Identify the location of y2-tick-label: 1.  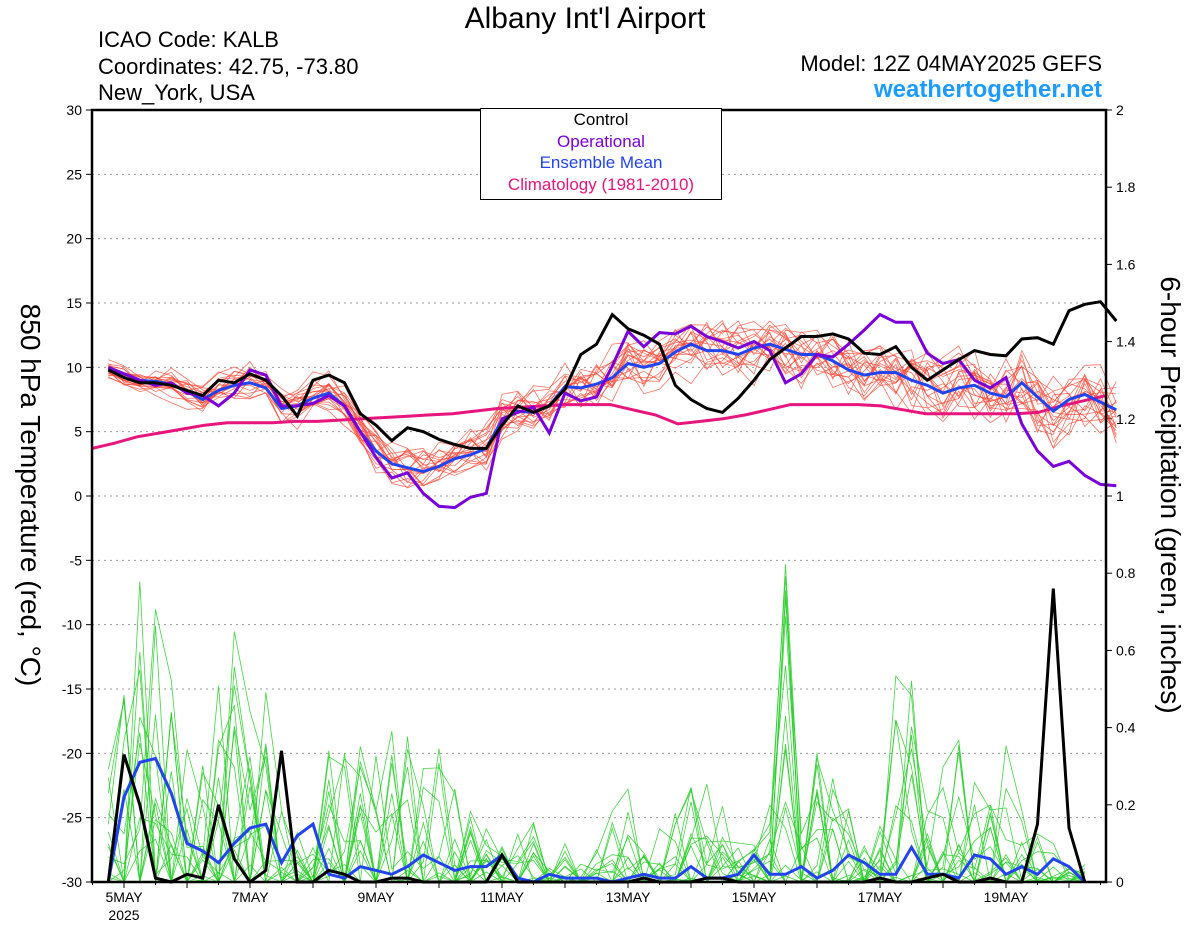
(1120, 496).